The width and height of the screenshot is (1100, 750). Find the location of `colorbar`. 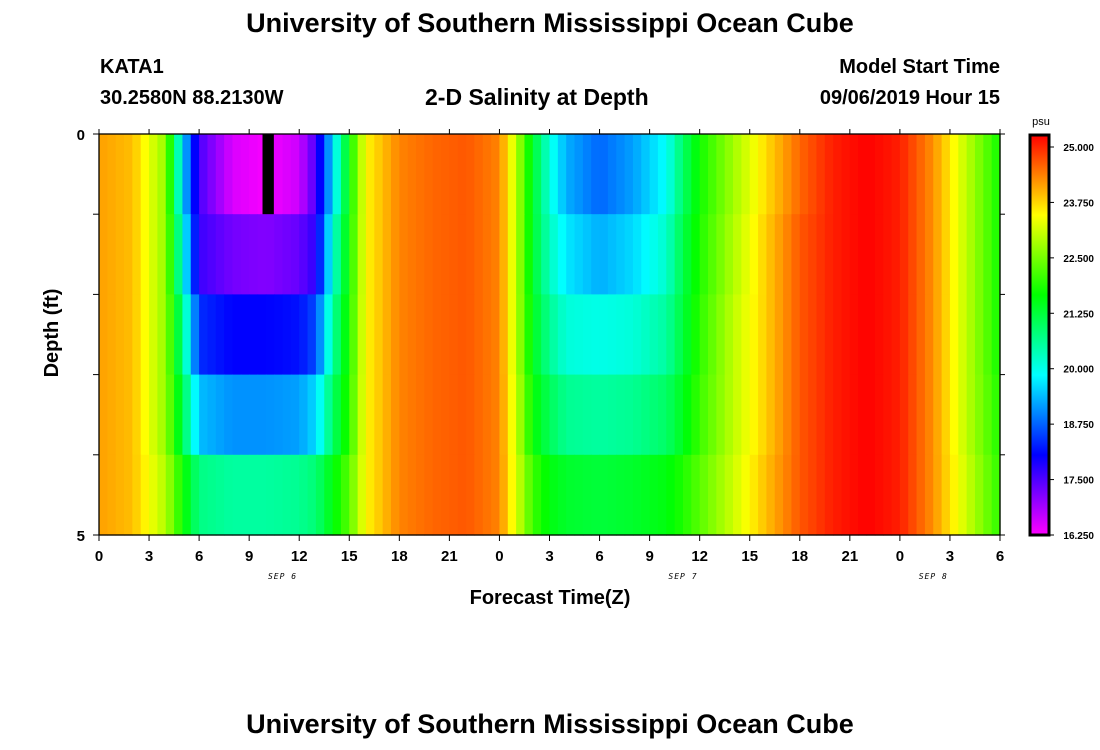

colorbar is located at coordinates (1039, 335).